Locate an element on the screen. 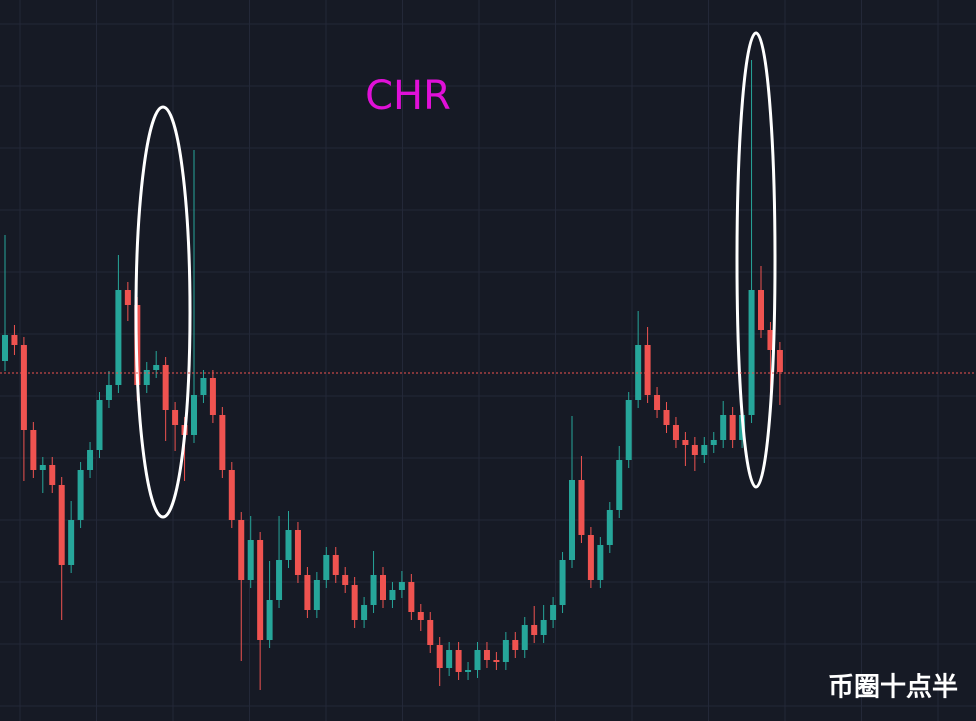 This screenshot has width=976, height=721. chart-title: CHR is located at coordinates (408, 96).